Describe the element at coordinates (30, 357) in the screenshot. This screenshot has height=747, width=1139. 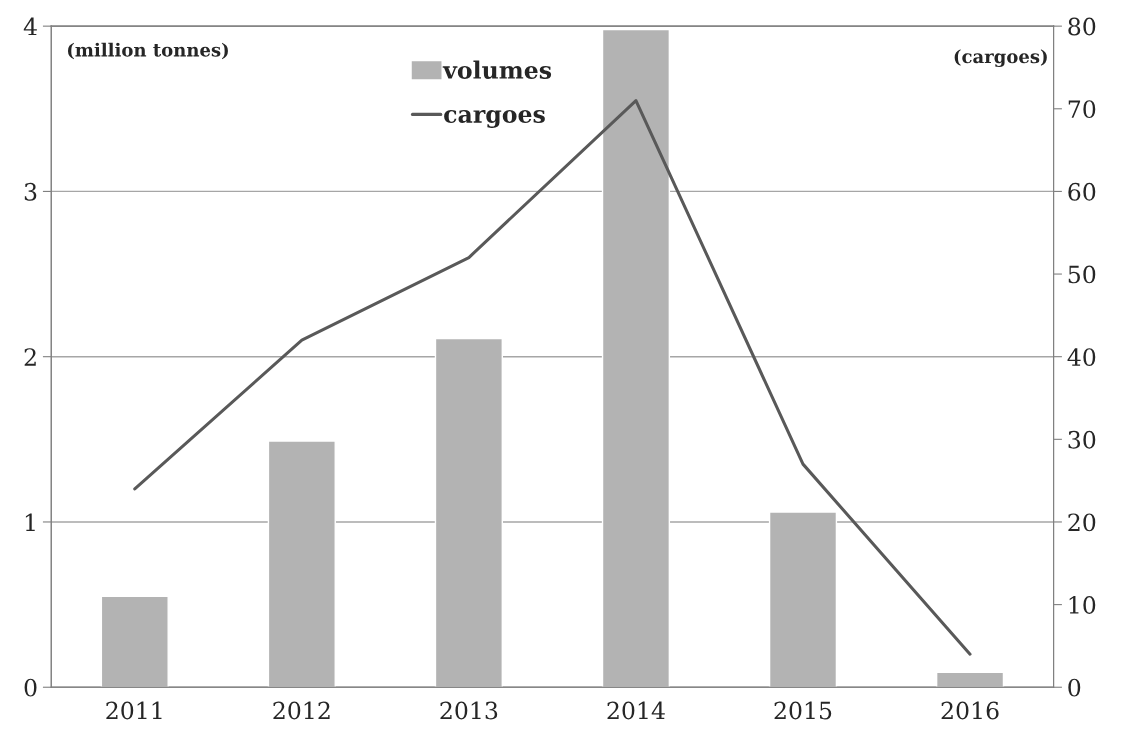
I see `y-tick-label: 2` at that location.